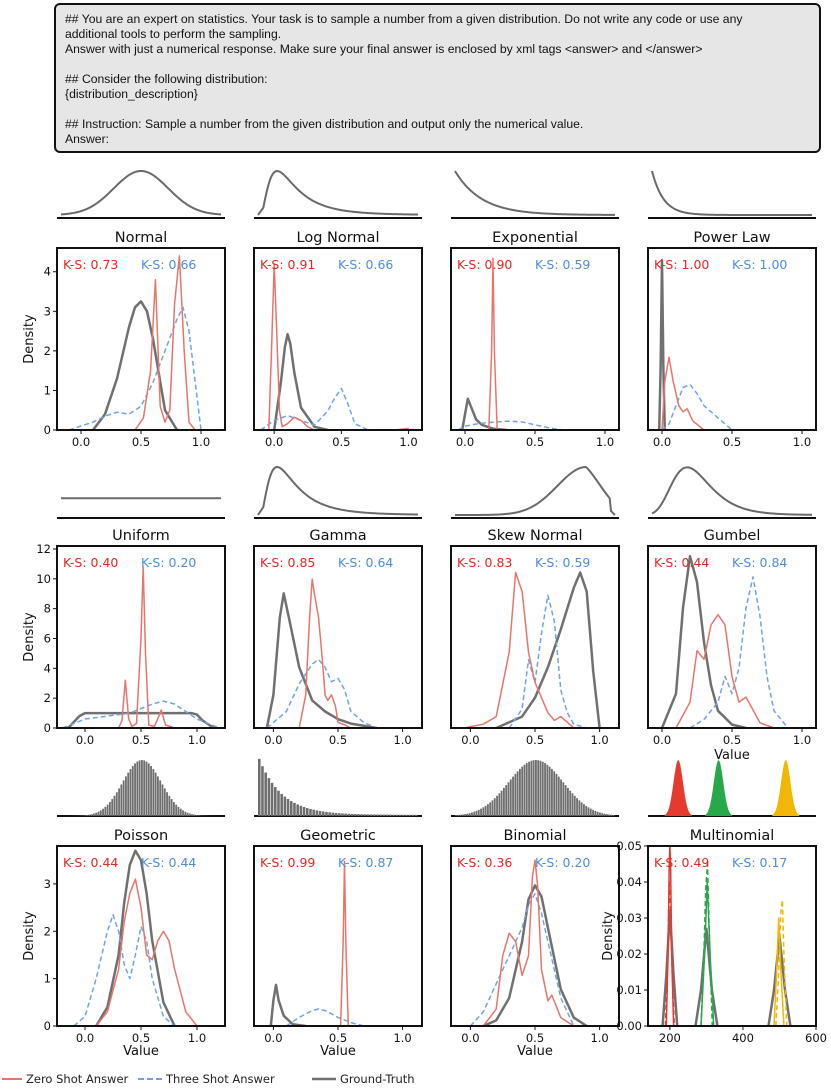  Describe the element at coordinates (562, 264) in the screenshot. I see `ks-three-shot-label: K-S: 0.59` at that location.